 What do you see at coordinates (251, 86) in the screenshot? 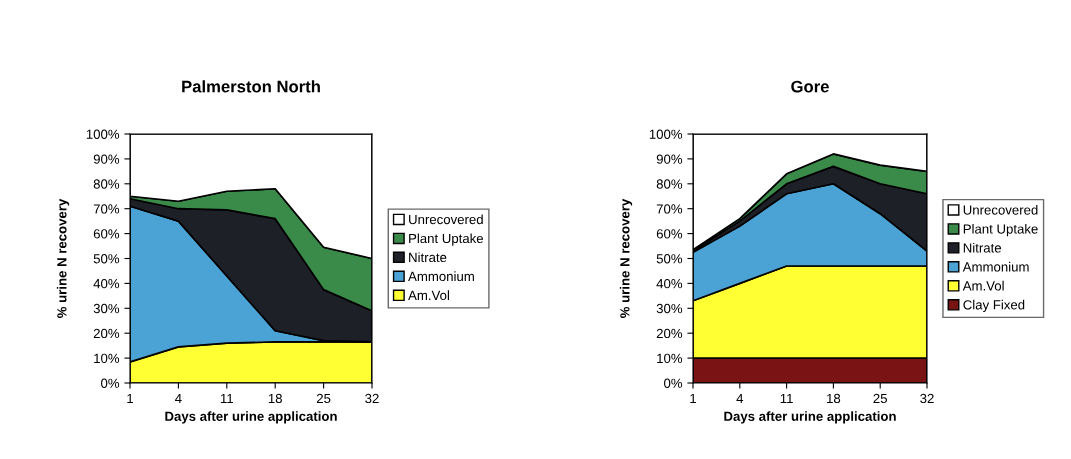
I see `chart-title: Palmerston North` at bounding box center [251, 86].